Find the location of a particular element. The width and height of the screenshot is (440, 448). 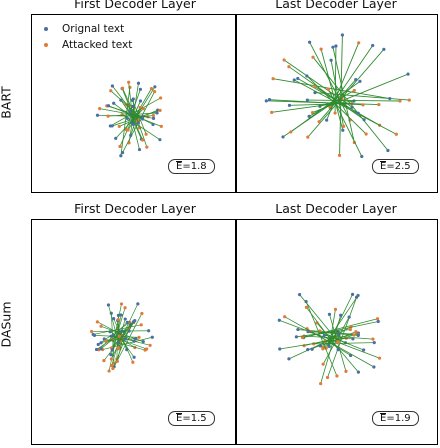

e-value: 2.5 is located at coordinates (402, 166).